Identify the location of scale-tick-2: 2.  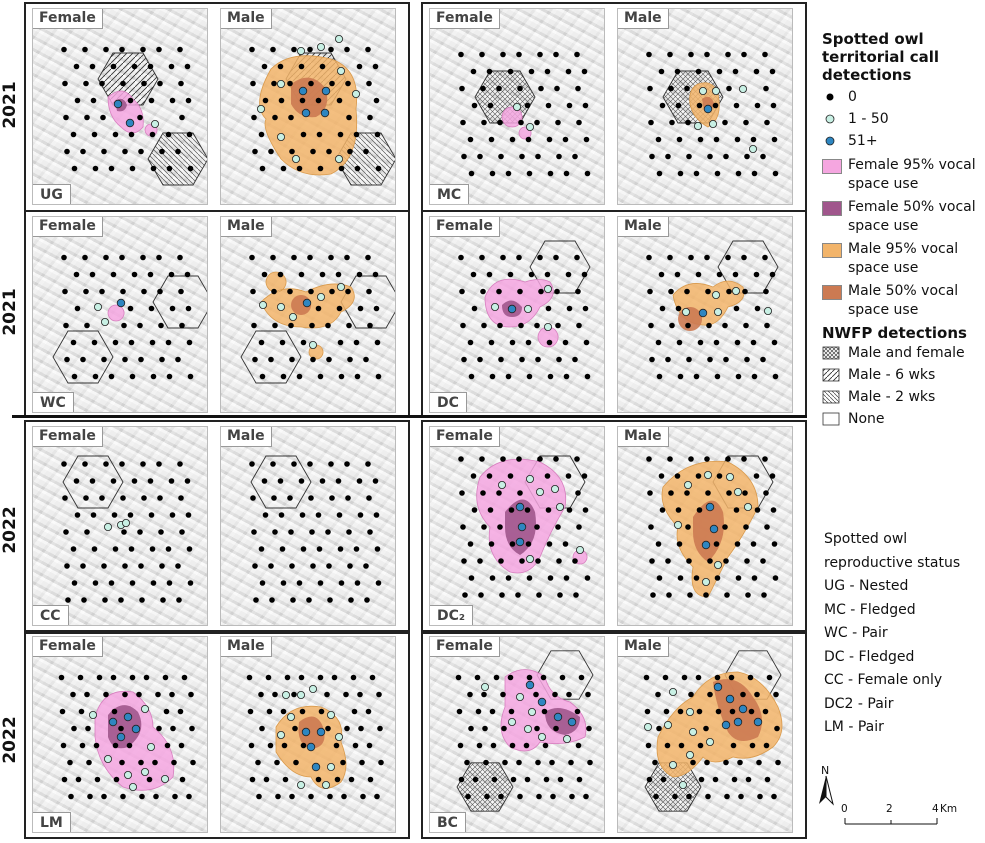
(889, 809).